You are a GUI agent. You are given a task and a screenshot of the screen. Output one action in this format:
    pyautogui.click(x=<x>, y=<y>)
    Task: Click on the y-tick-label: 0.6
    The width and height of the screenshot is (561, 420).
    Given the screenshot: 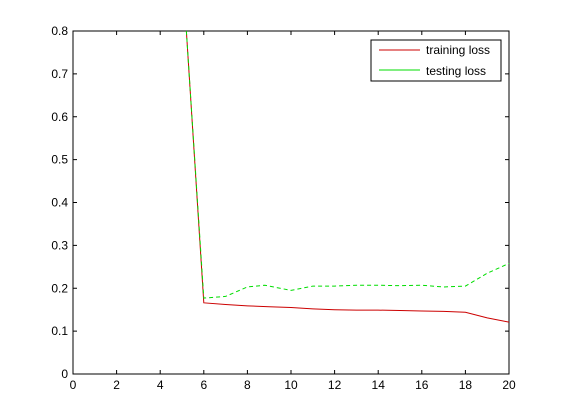 What is the action you would take?
    pyautogui.click(x=59, y=117)
    